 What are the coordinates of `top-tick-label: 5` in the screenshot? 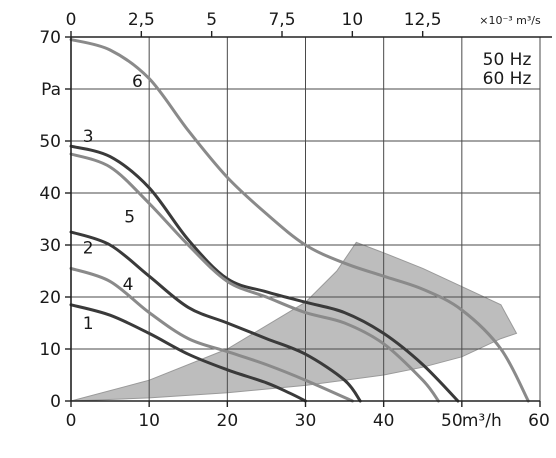 It's located at (211, 20).